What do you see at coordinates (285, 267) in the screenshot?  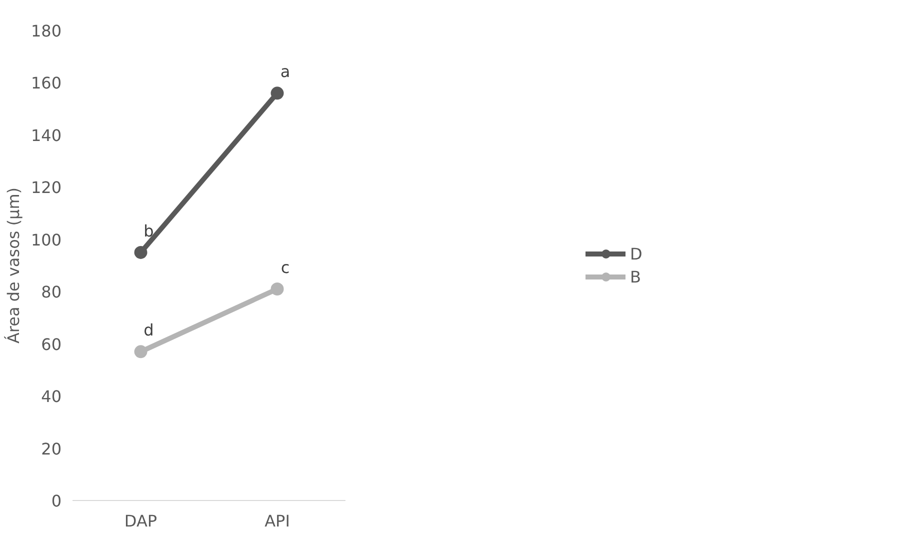 I see `annotation: c` at bounding box center [285, 267].